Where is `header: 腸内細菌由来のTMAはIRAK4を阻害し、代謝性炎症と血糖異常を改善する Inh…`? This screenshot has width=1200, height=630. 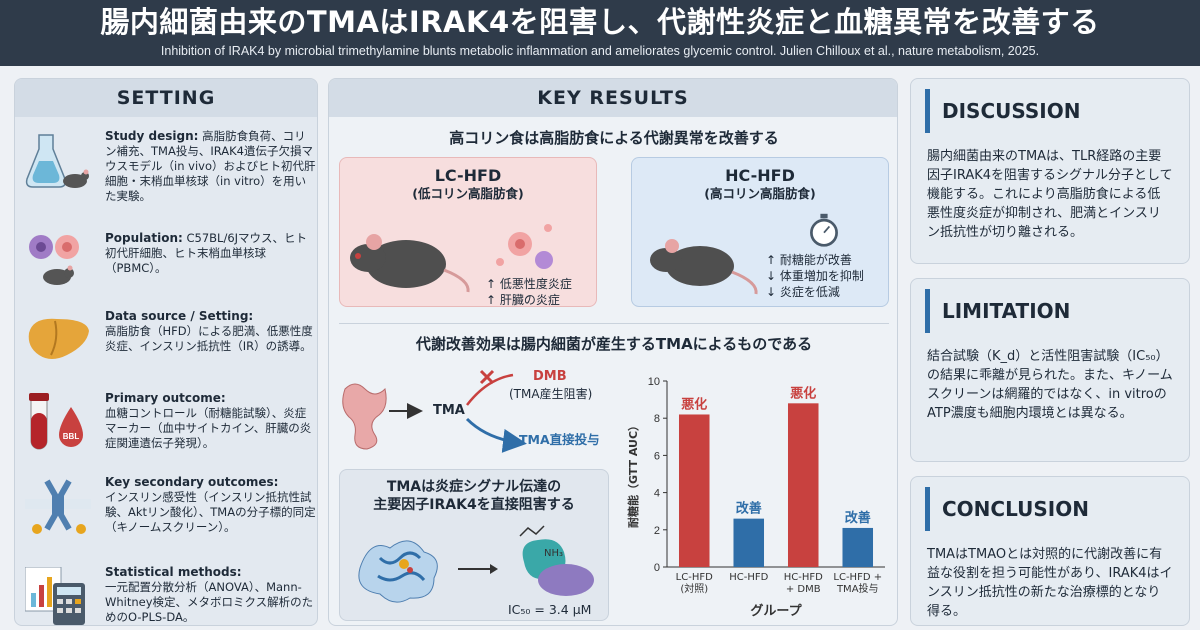
header: 腸内細菌由来のTMAはIRAK4を阻害し、代謝性炎症と血糖異常を改善する Inh… is located at coordinates (600, 33).